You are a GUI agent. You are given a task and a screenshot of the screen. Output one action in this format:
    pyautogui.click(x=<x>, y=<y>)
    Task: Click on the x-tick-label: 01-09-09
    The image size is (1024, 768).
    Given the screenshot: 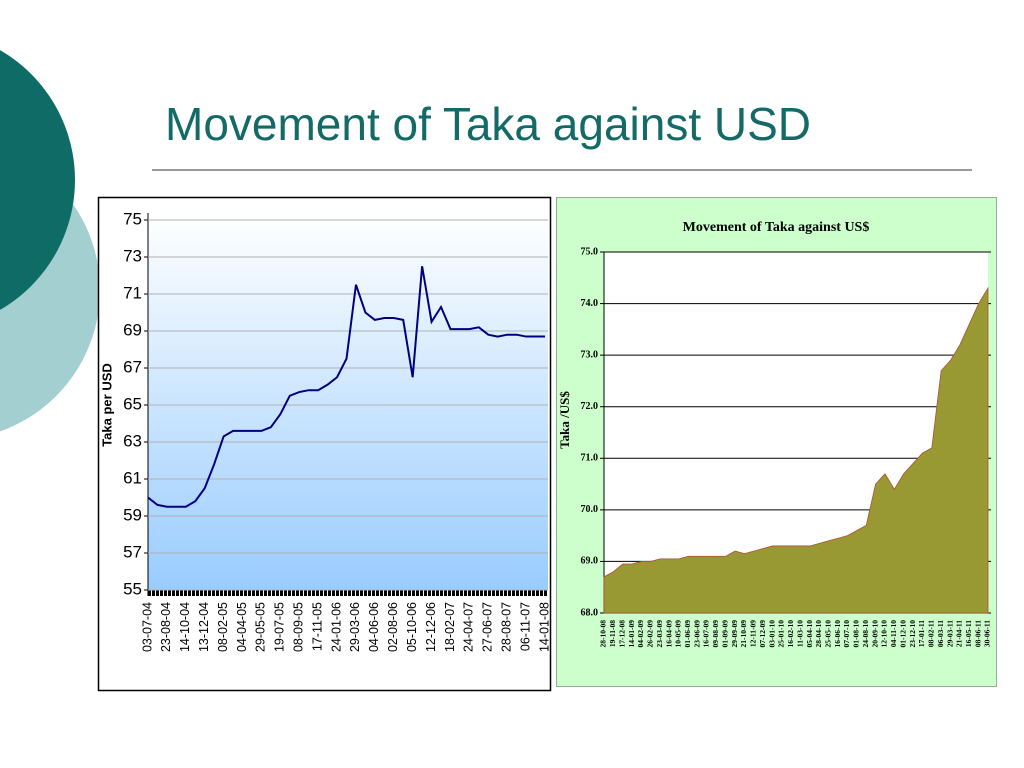 What is the action you would take?
    pyautogui.click(x=724, y=634)
    